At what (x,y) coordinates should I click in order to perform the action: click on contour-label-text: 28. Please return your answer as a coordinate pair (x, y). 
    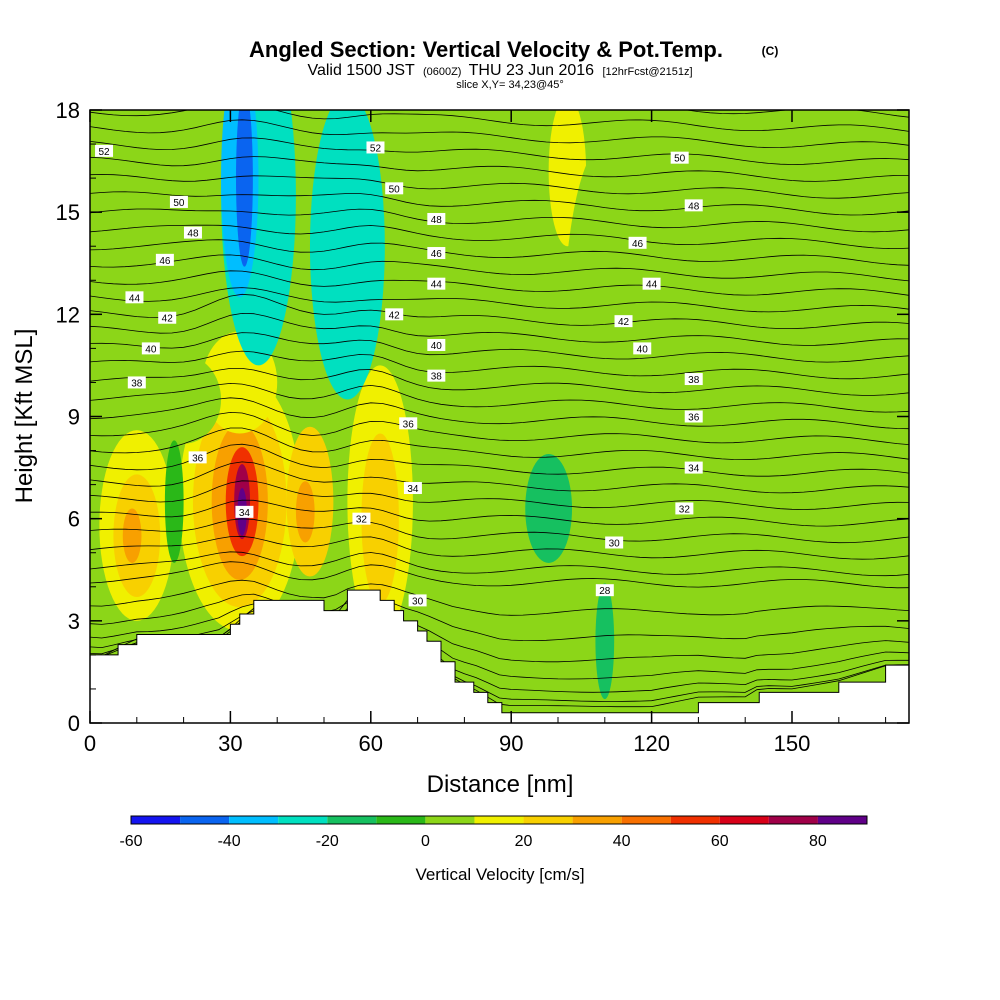
    Looking at the image, I should click on (605, 591).